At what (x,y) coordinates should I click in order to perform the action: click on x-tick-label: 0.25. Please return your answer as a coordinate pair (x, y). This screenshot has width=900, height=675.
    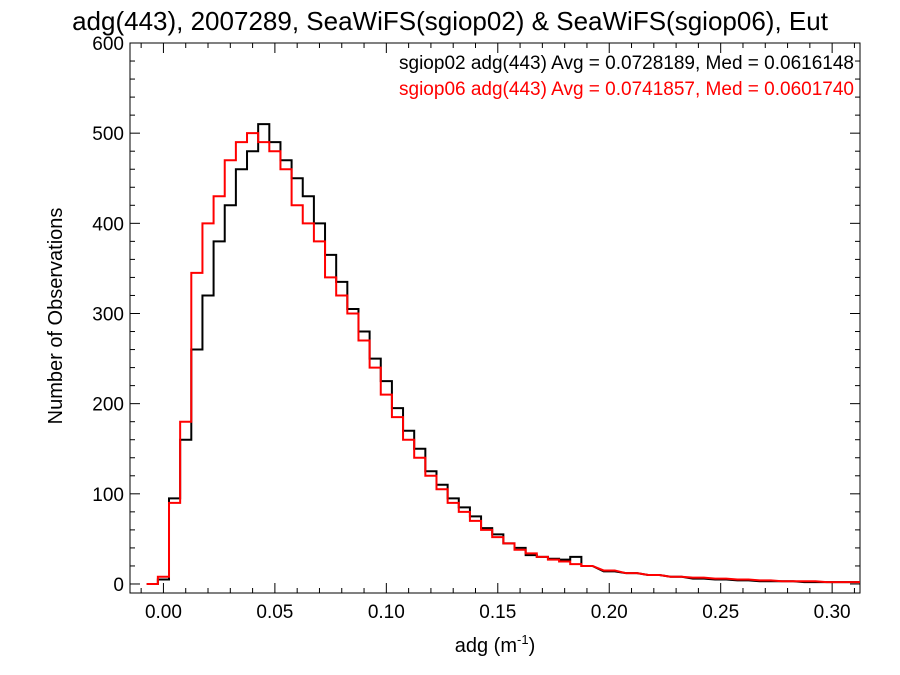
    Looking at the image, I should click on (720, 612).